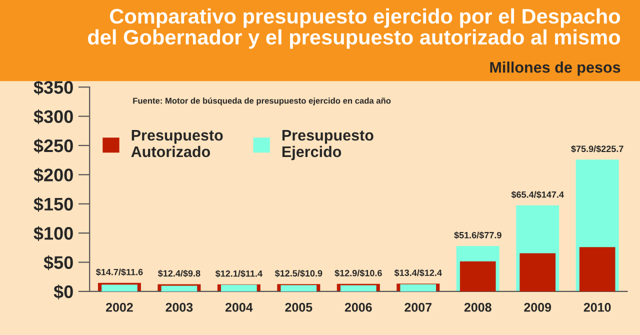  I want to click on annotation: Fuente: Motor de búsqueda de presupuesto ejercido en cada año, so click(262, 101).